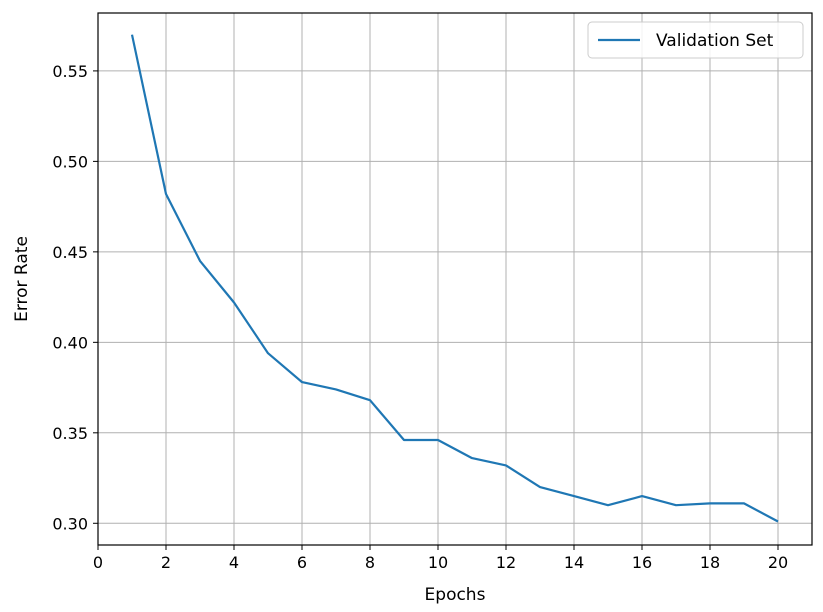 The image size is (823, 612). What do you see at coordinates (642, 562) in the screenshot?
I see `x-tick-label: 16` at bounding box center [642, 562].